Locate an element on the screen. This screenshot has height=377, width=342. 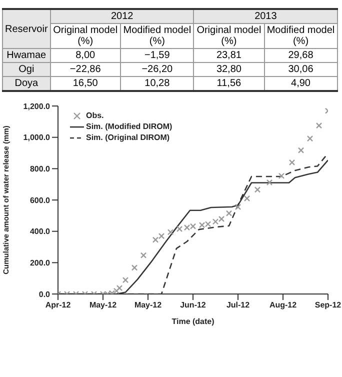
text: Hwamae is located at coordinates (26, 55).